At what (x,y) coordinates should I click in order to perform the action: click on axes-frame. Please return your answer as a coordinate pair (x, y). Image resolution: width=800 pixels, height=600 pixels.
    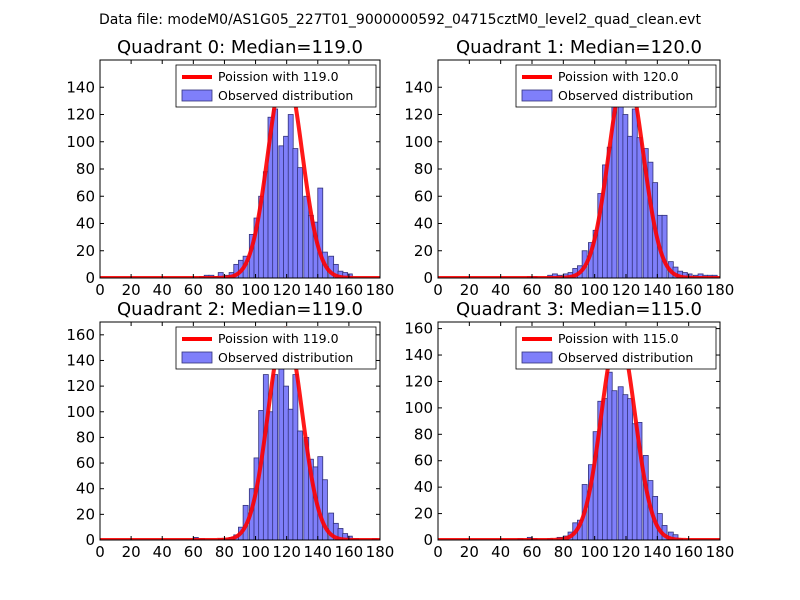
    Looking at the image, I should click on (579, 431).